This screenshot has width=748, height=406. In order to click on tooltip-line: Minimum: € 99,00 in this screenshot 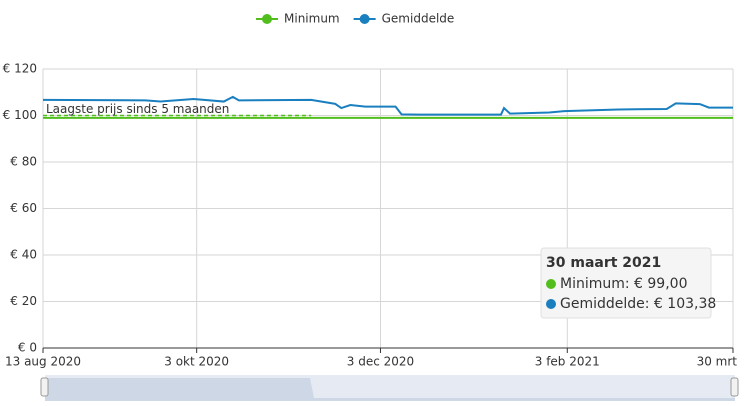, I will do `click(623, 284)`.